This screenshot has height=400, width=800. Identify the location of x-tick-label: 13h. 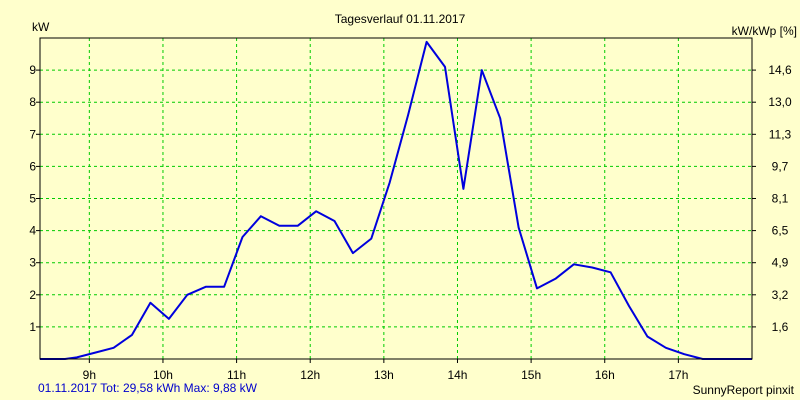
(384, 375).